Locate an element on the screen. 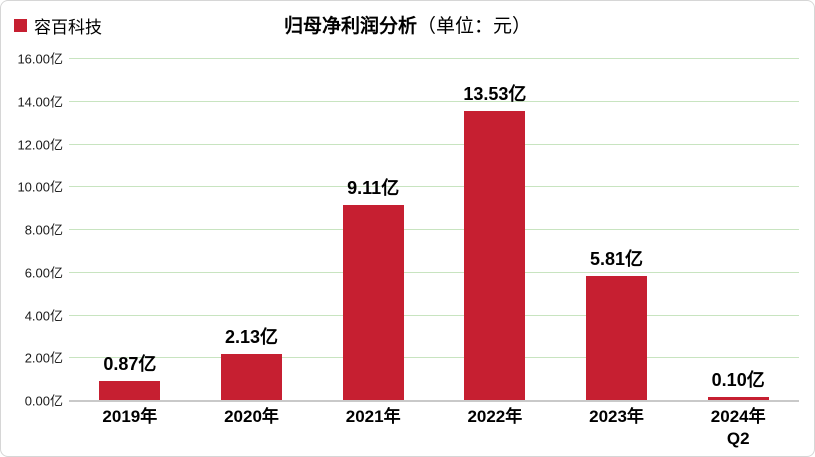 The width and height of the screenshot is (815, 457). bar-column: 5.81亿 is located at coordinates (617, 229).